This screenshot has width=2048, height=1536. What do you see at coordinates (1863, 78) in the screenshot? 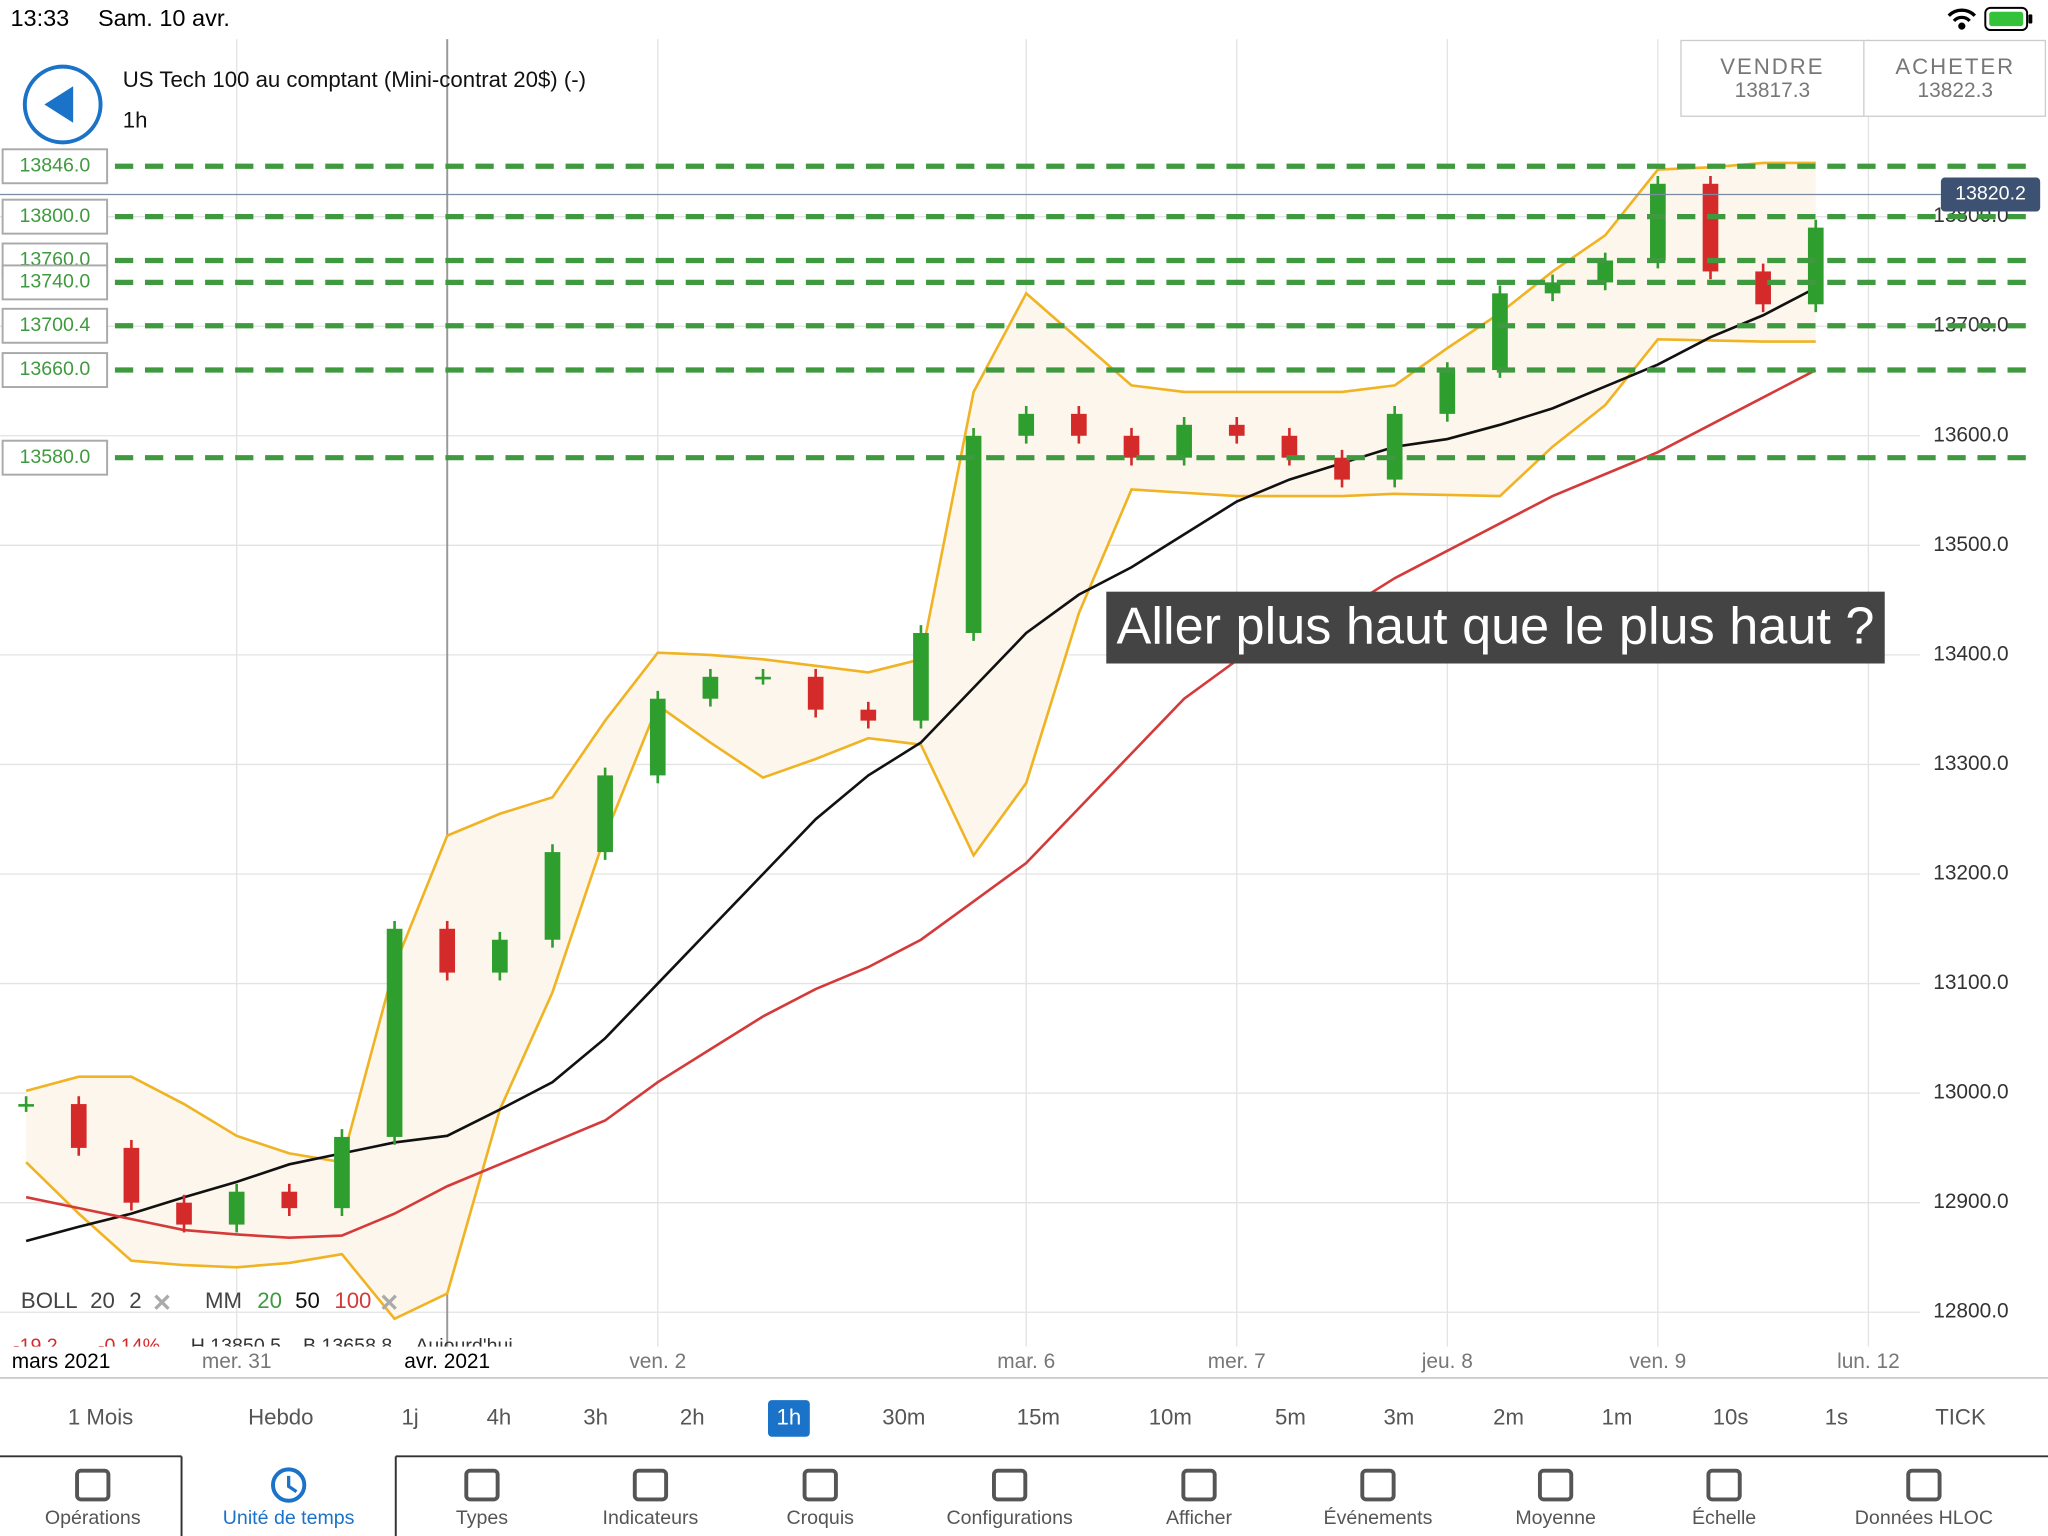
I see `quote-box` at bounding box center [1863, 78].